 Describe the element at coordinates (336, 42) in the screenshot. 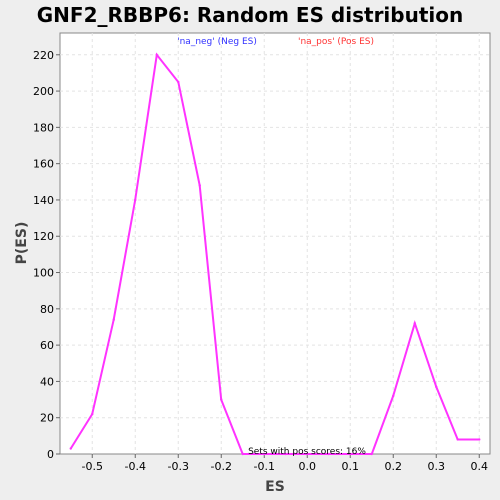

I see `legend-entry-pos: 'na_pos' (Pos ES)` at that location.